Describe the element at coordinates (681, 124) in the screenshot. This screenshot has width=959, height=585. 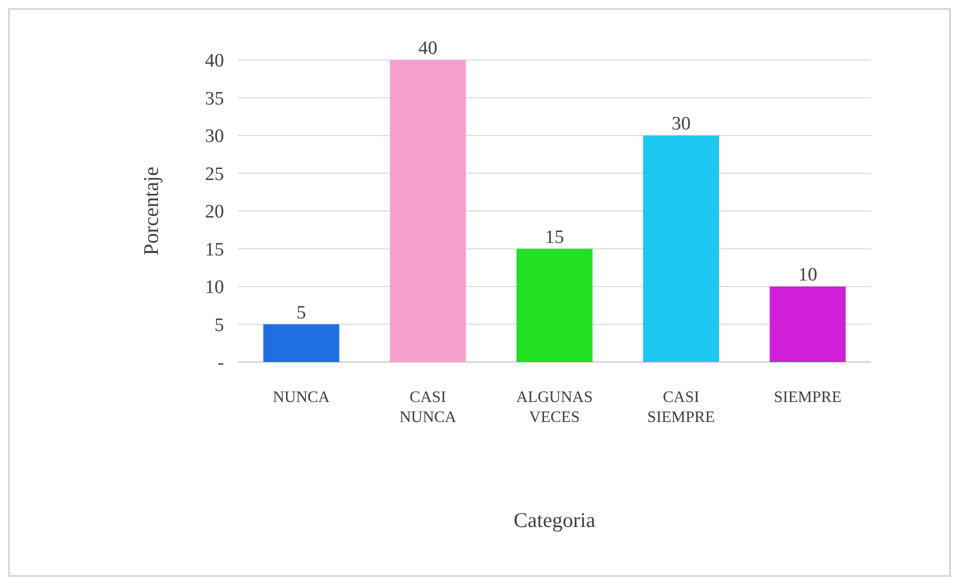
I see `data-label: 30` at that location.